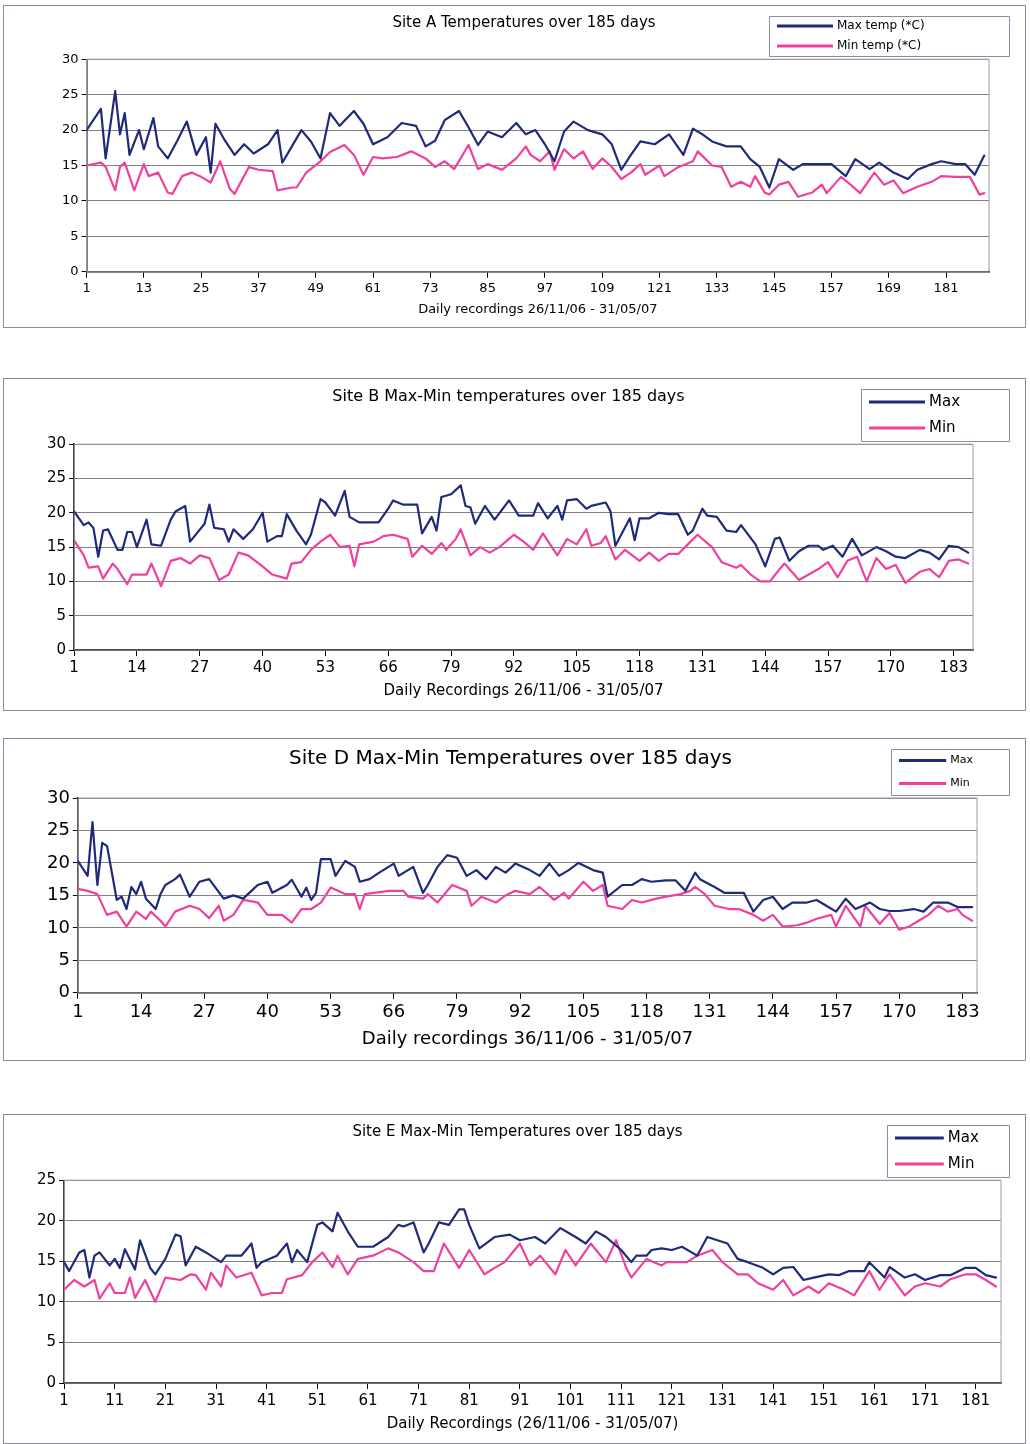 The height and width of the screenshot is (1444, 1030). I want to click on chart-title: Site A Temperatures over 185 days, so click(524, 21).